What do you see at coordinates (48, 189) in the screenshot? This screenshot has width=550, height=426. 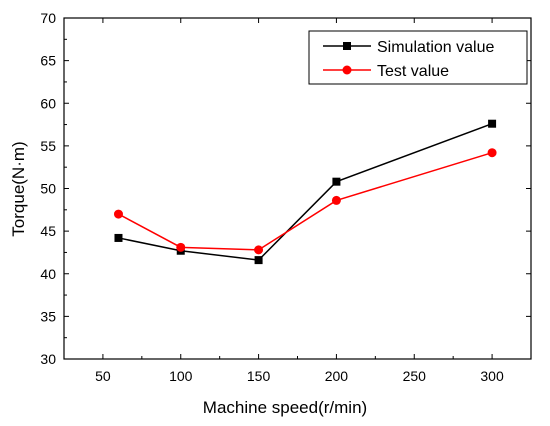 I see `y-tick-label: 50` at bounding box center [48, 189].